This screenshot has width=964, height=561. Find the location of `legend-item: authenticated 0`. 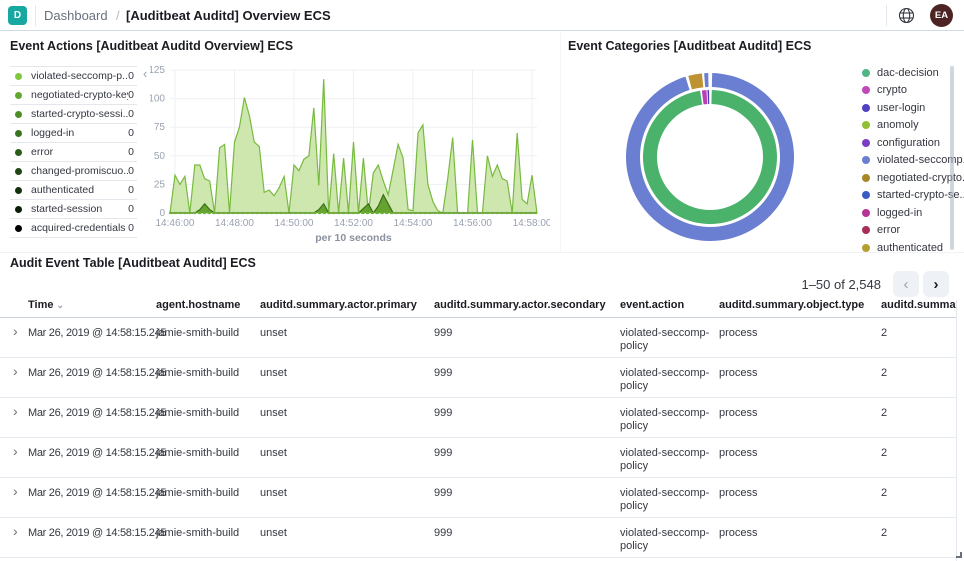

legend-item: authenticated 0 is located at coordinates (73, 190).